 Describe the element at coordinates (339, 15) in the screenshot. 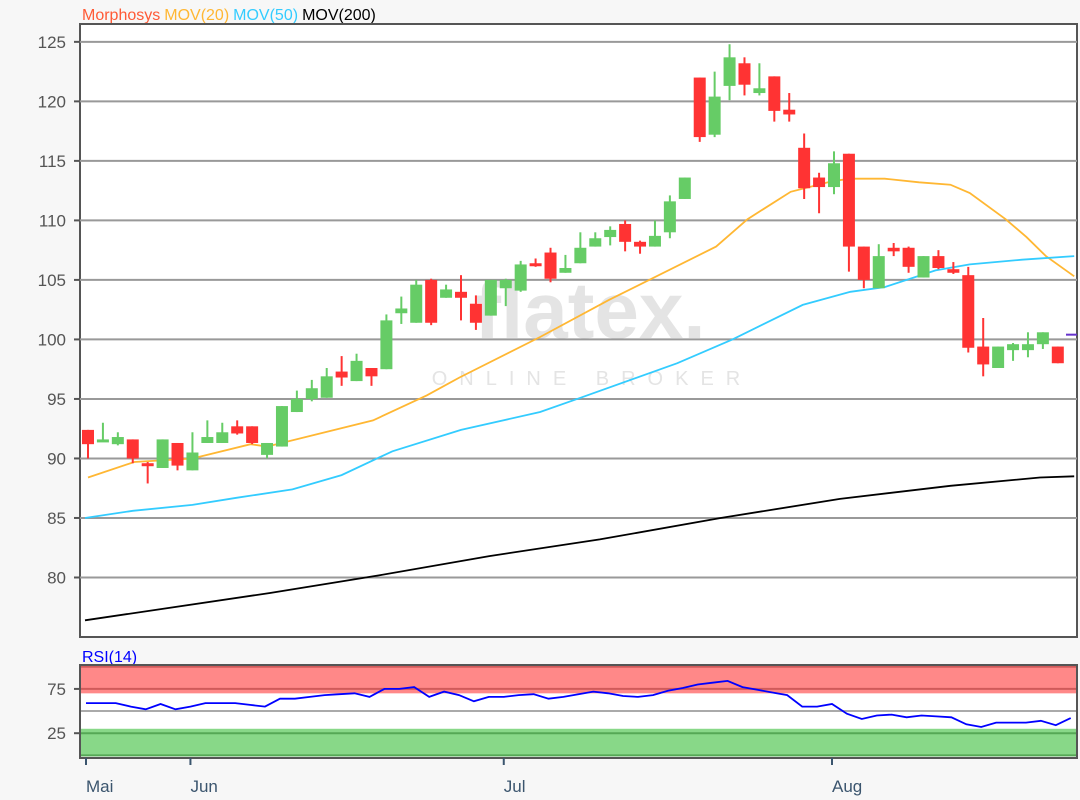

I see `legend-item: MOV(200)` at that location.